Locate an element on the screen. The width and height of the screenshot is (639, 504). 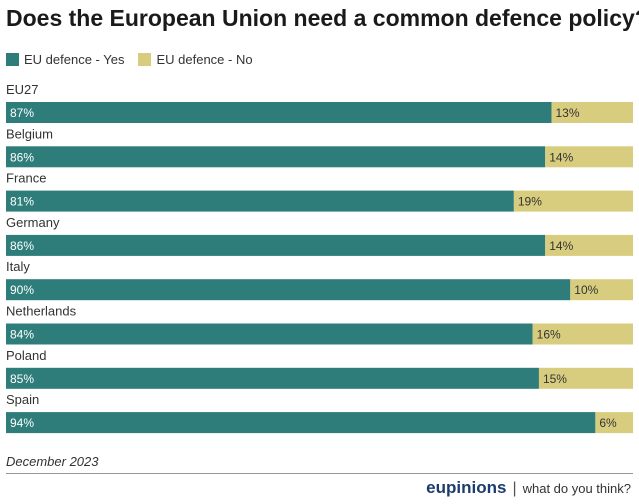
legend: EU defence - Yes EU defence - No is located at coordinates (136, 59).